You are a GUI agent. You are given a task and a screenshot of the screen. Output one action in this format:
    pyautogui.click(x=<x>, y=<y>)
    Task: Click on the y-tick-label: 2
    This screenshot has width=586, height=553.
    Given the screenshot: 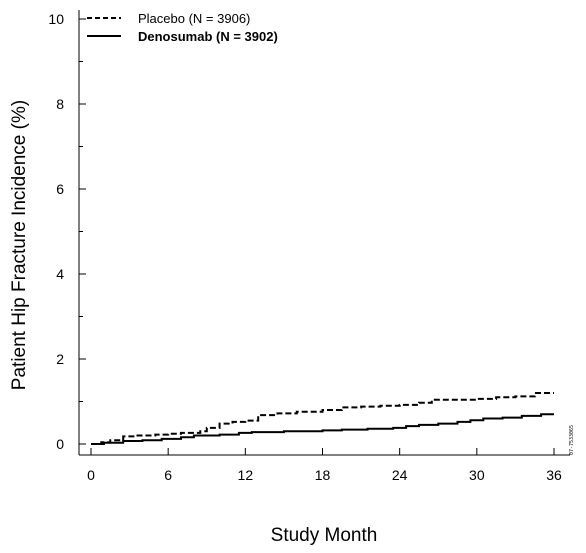 What is the action you would take?
    pyautogui.click(x=60, y=359)
    